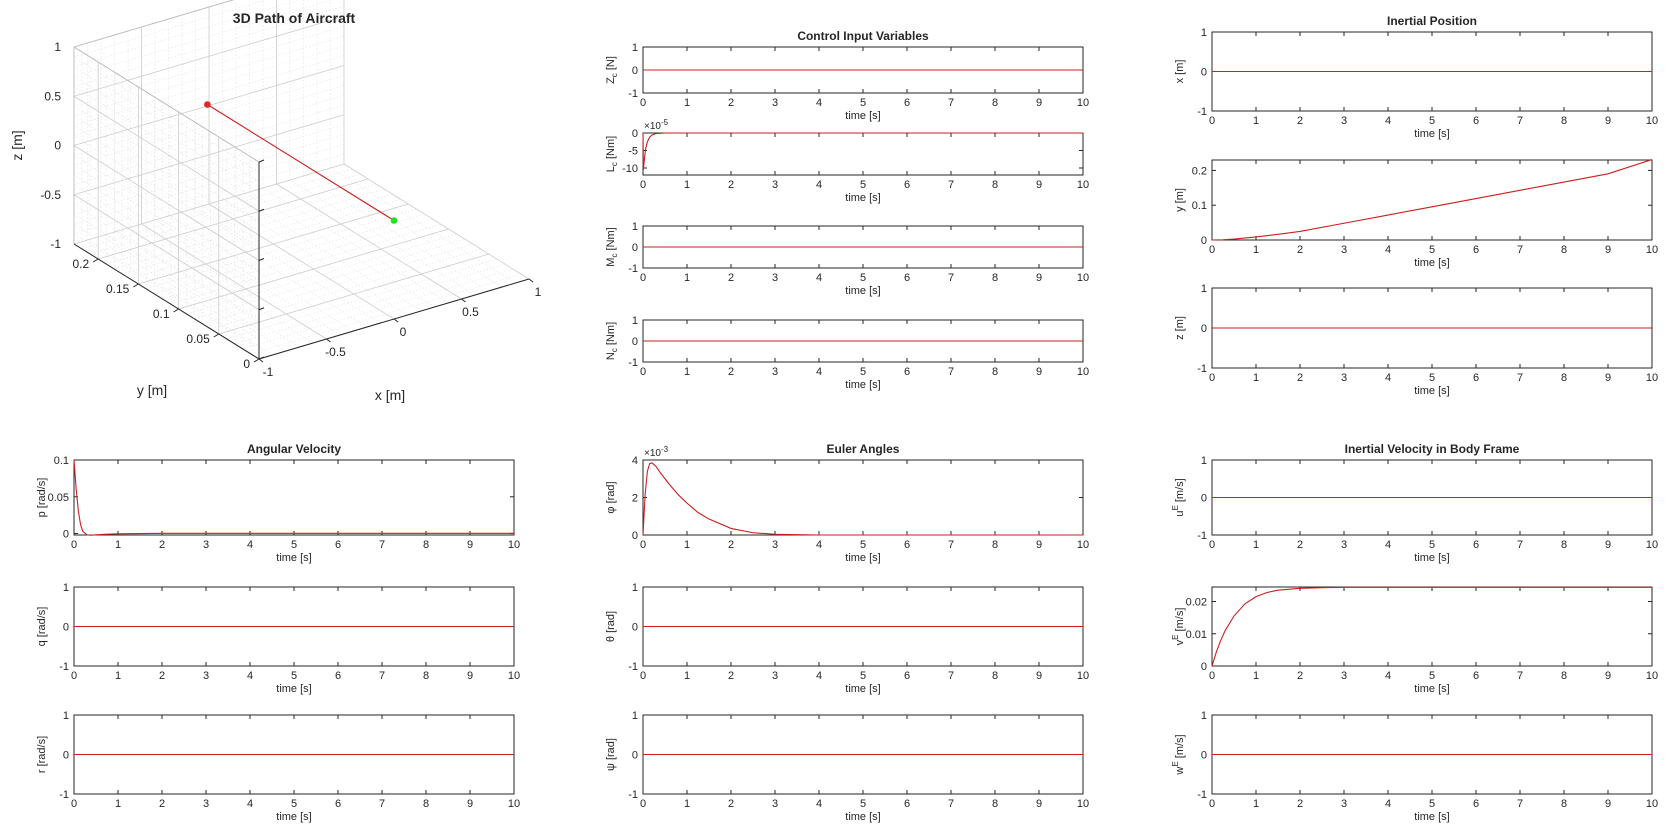 The width and height of the screenshot is (1680, 840). I want to click on axis-exponent-base: ×10, so click(652, 126).